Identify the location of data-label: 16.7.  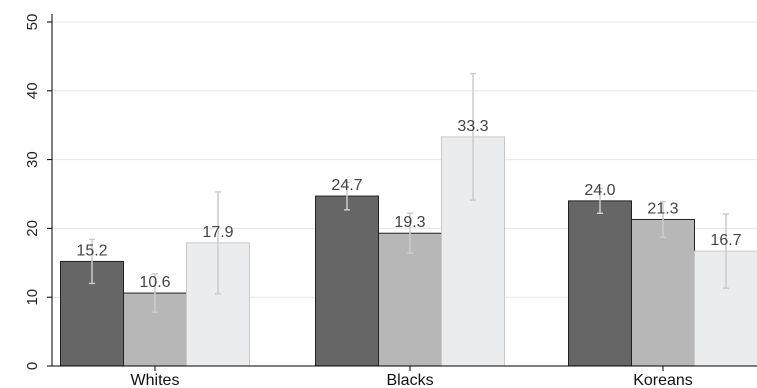
(725, 240).